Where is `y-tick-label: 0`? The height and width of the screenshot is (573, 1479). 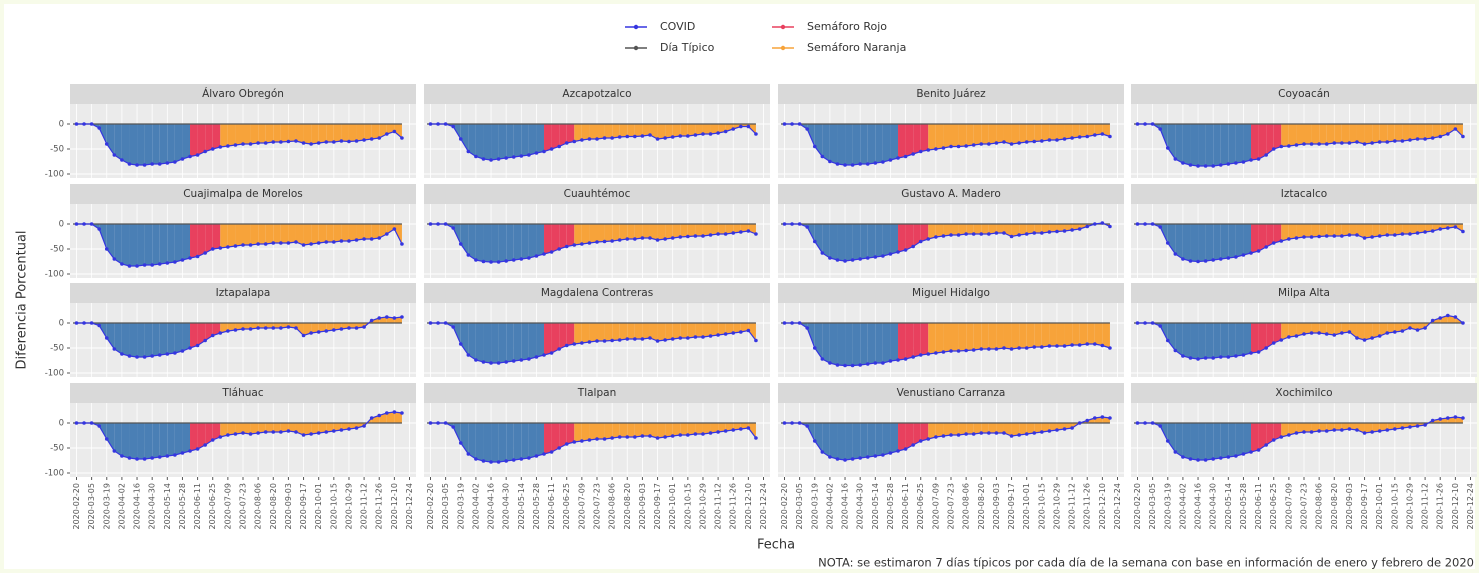
y-tick-label: 0 is located at coordinates (61, 125).